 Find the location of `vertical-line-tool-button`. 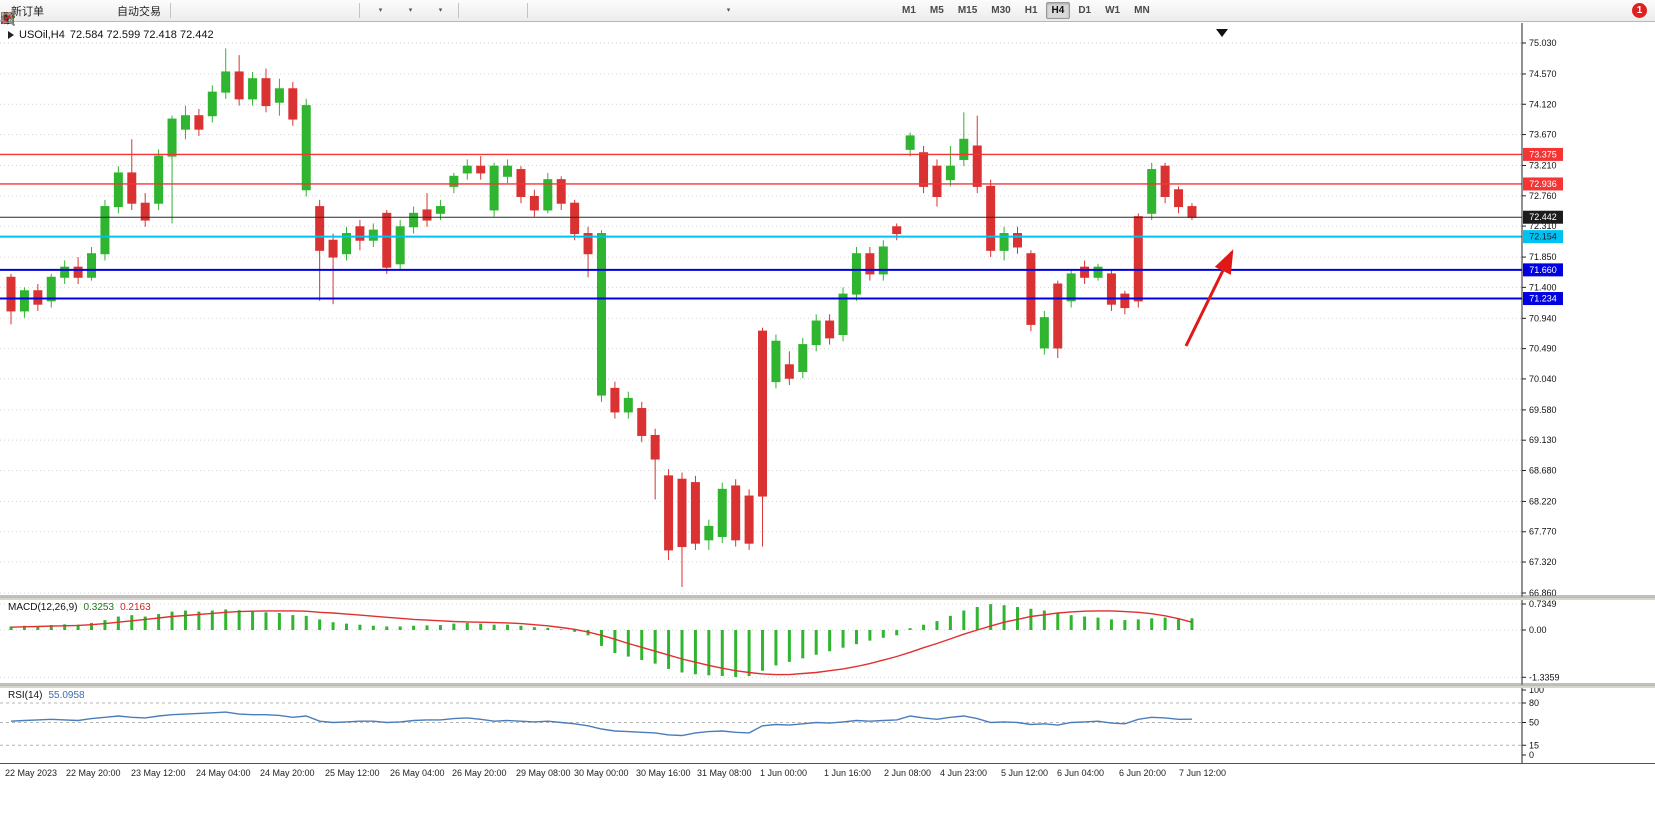

vertical-line-tool-button is located at coordinates (283, 12).